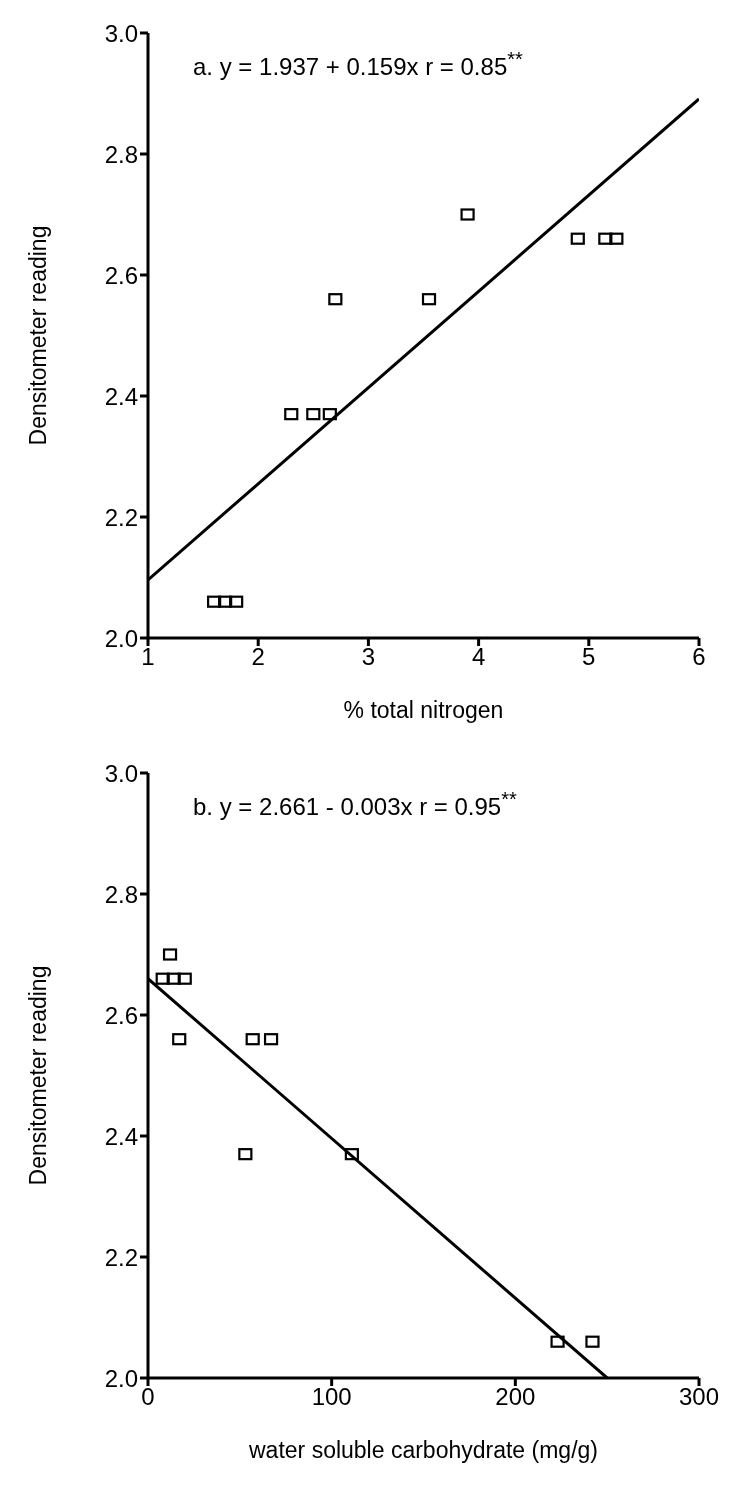  What do you see at coordinates (355, 804) in the screenshot?
I see `annotation: b. y = 2.661 - 0.003x r = 0.95$^{**}$` at bounding box center [355, 804].